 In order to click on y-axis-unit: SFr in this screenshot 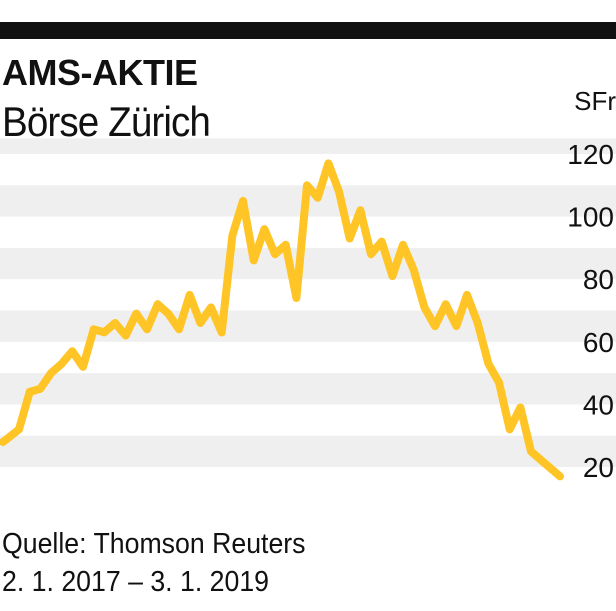, I will do `click(595, 101)`.